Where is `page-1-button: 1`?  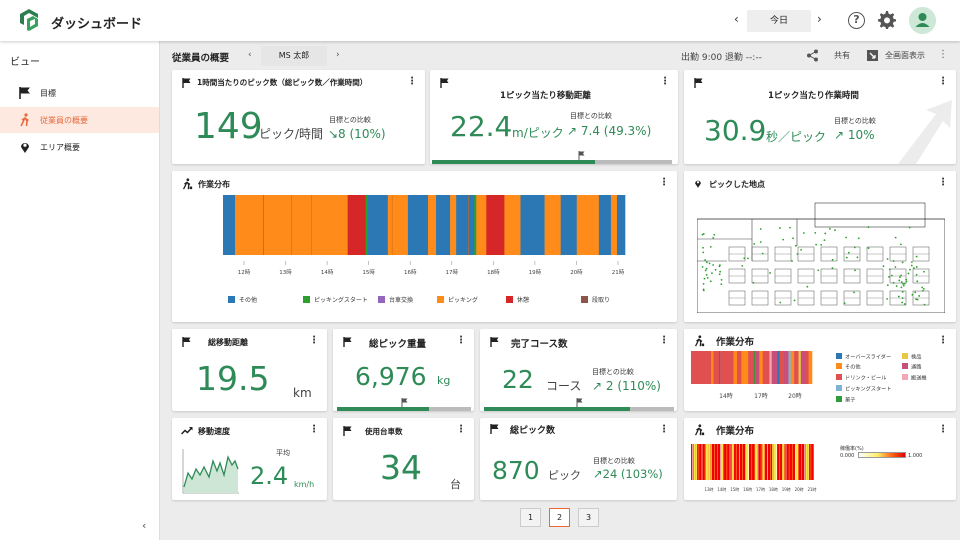 page-1-button: 1 is located at coordinates (530, 517).